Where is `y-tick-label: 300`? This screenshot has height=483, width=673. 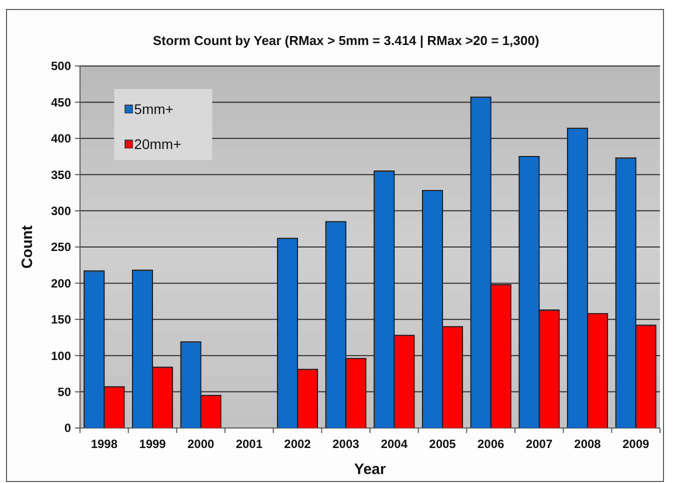 y-tick-label: 300 is located at coordinates (61, 211).